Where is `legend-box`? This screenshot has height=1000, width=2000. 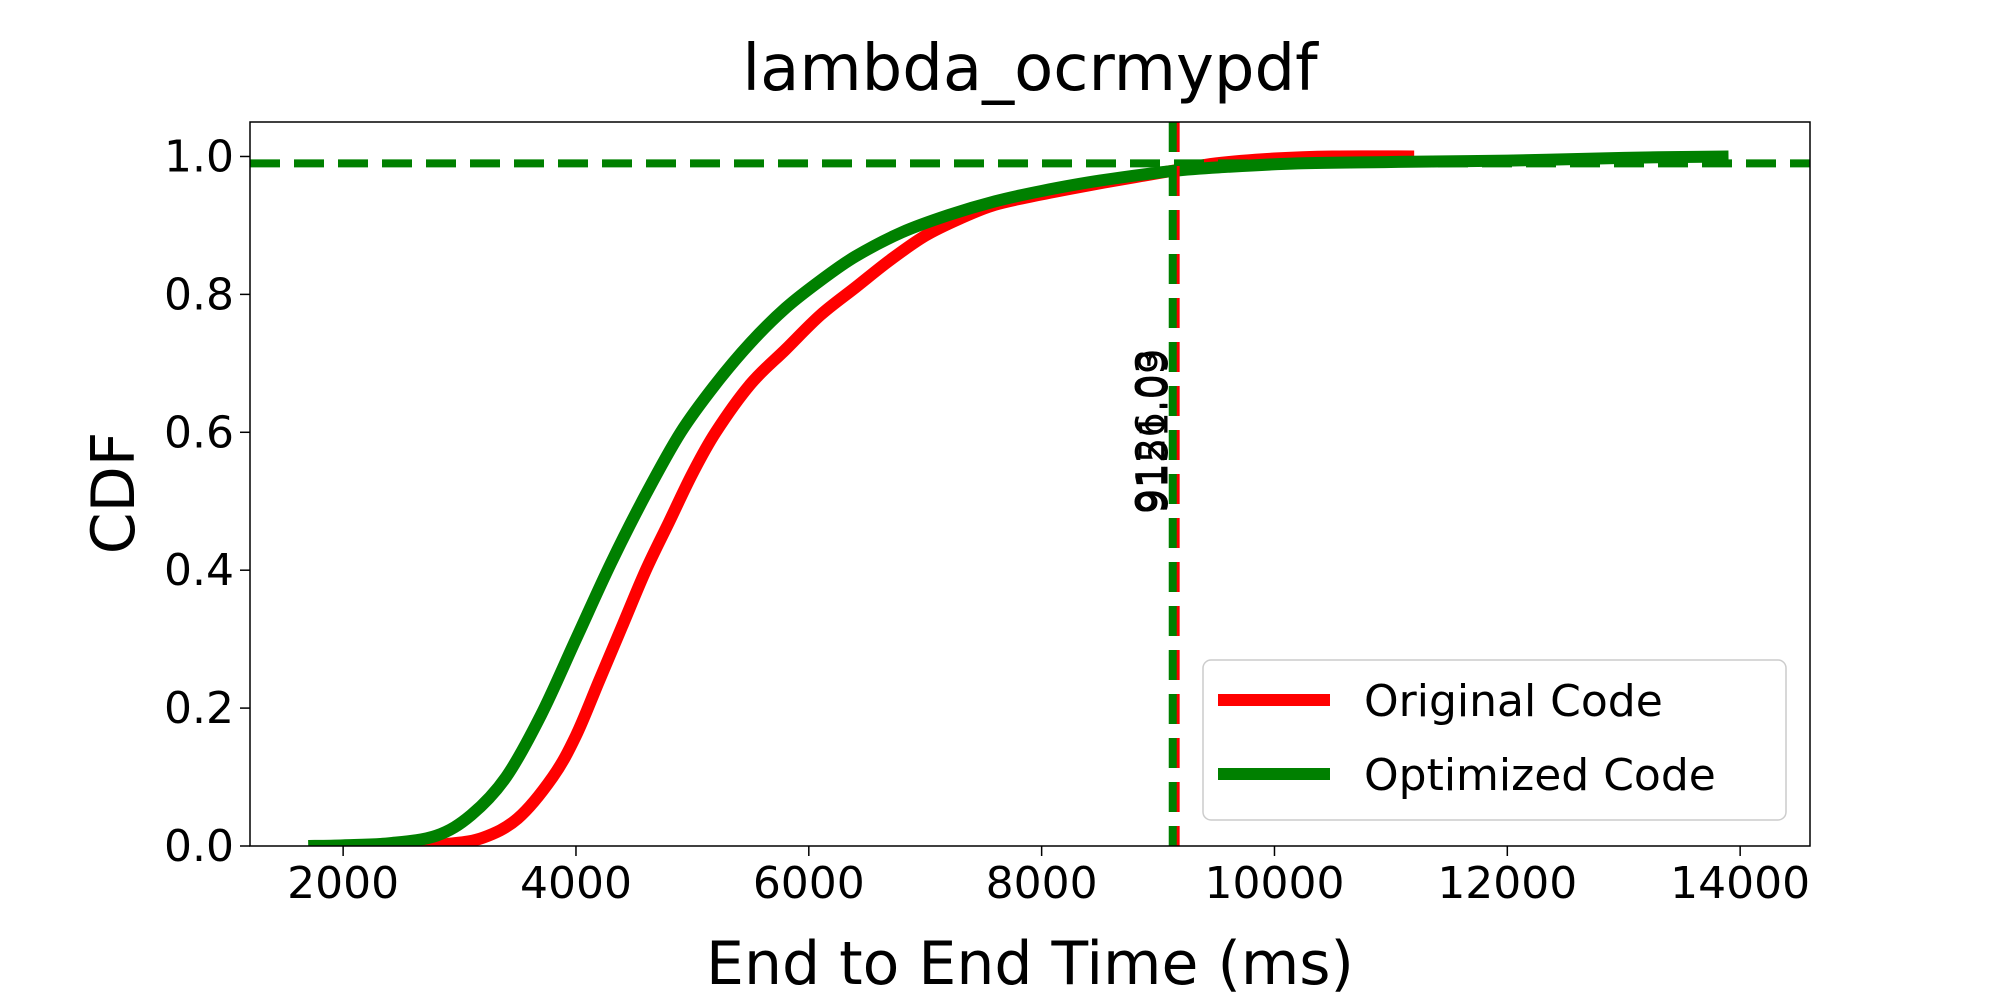 legend-box is located at coordinates (1494, 740).